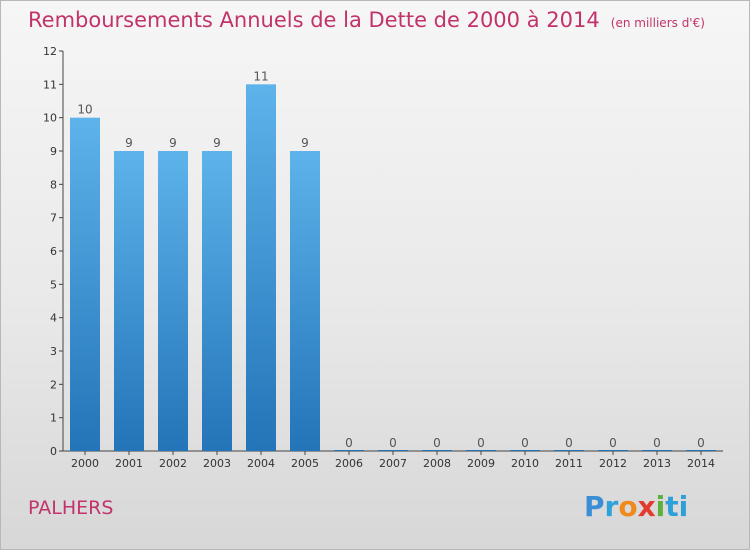 This screenshot has width=750, height=550. What do you see at coordinates (53, 451) in the screenshot?
I see `y-tick-label: 0` at bounding box center [53, 451].